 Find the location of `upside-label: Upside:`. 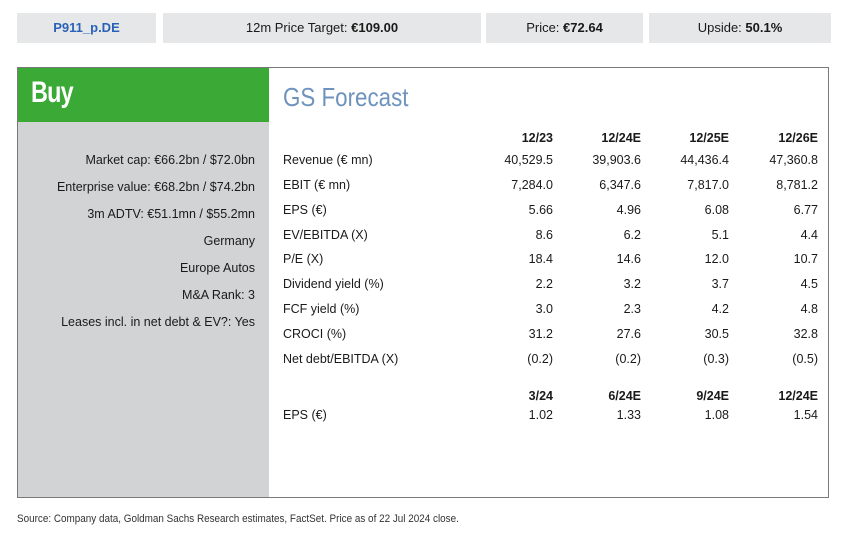

upside-label: Upside: is located at coordinates (721, 27).